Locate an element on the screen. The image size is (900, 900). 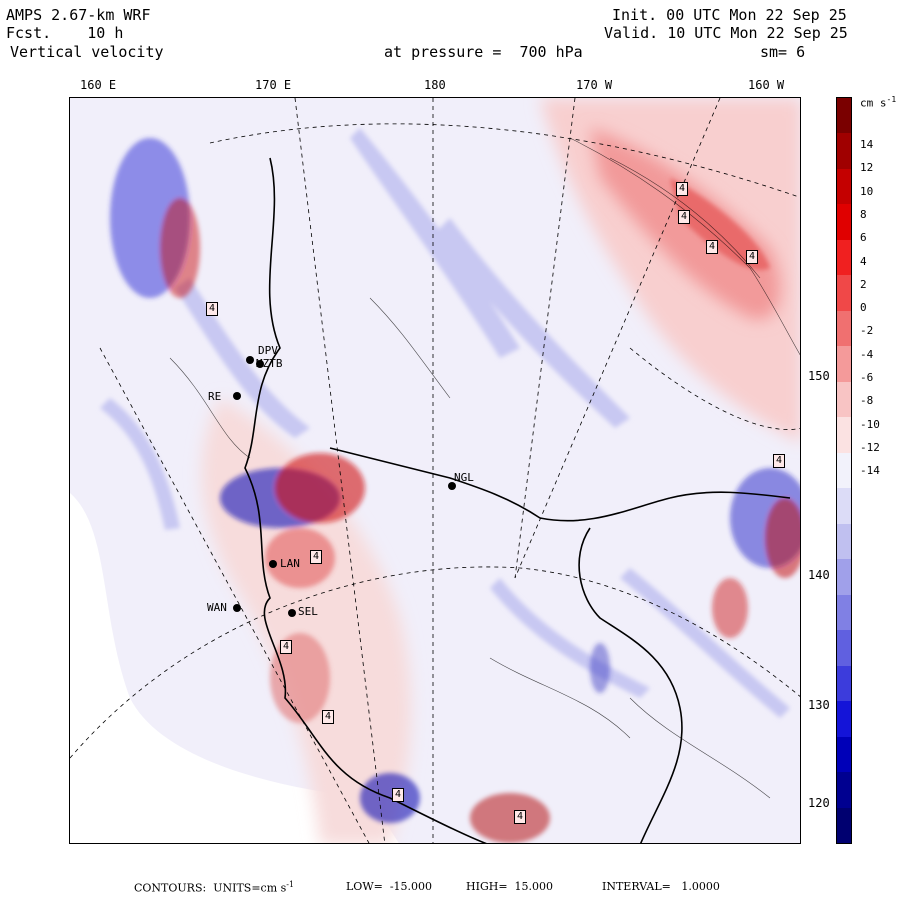
station-label-dpv: DPV is located at coordinates (268, 350).